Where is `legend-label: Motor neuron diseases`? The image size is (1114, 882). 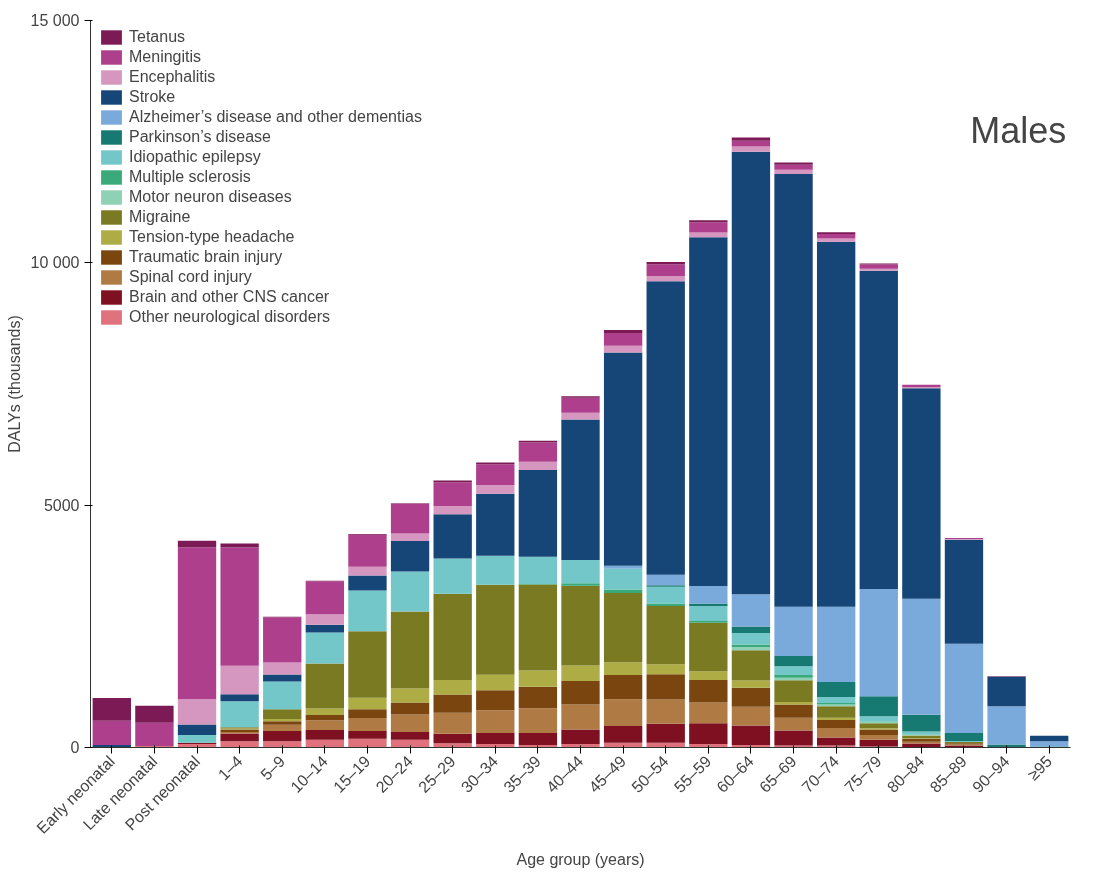
legend-label: Motor neuron diseases is located at coordinates (210, 197).